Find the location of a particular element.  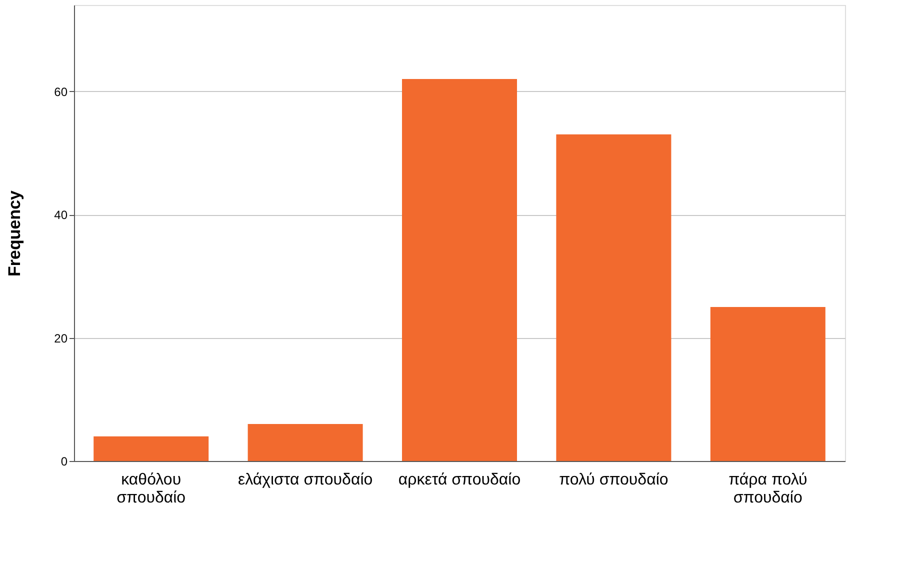

y-axis-title: Frequency is located at coordinates (14, 233).